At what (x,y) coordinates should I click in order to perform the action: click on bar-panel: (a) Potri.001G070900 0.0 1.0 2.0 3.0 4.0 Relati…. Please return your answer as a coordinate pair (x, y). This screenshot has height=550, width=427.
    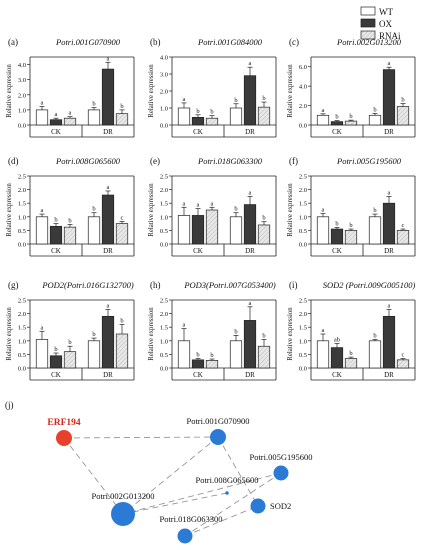
    Looking at the image, I should click on (70, 87).